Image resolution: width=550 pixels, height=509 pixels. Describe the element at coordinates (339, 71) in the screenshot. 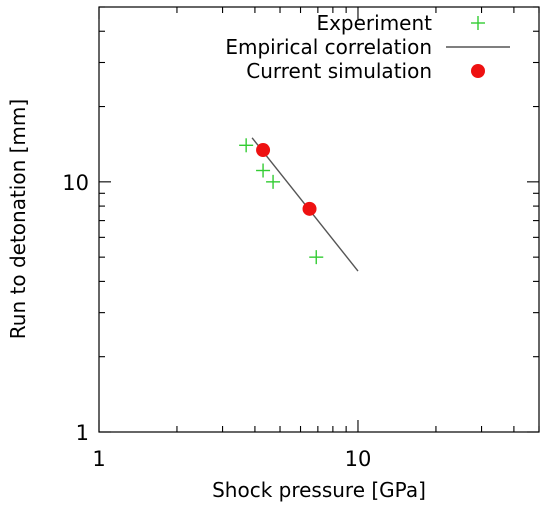

I see `legend-label: Current simulation` at that location.